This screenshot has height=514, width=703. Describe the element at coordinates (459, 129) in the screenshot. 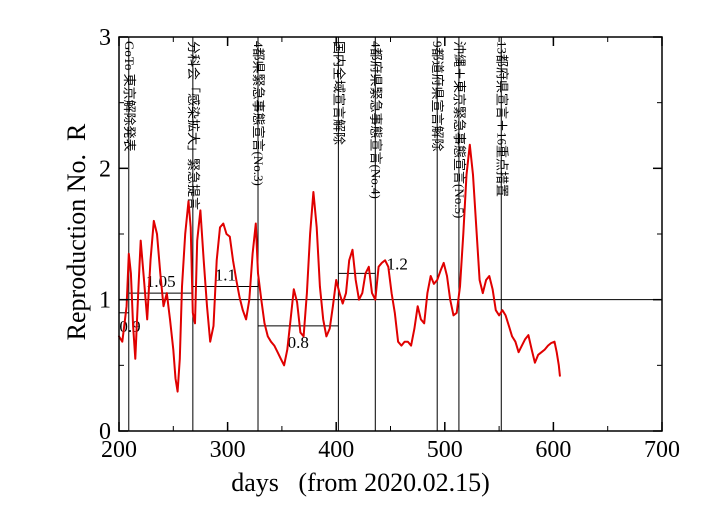

I see `event-label: 沖縄＋東京緊急事態宣言(No.5)` at that location.